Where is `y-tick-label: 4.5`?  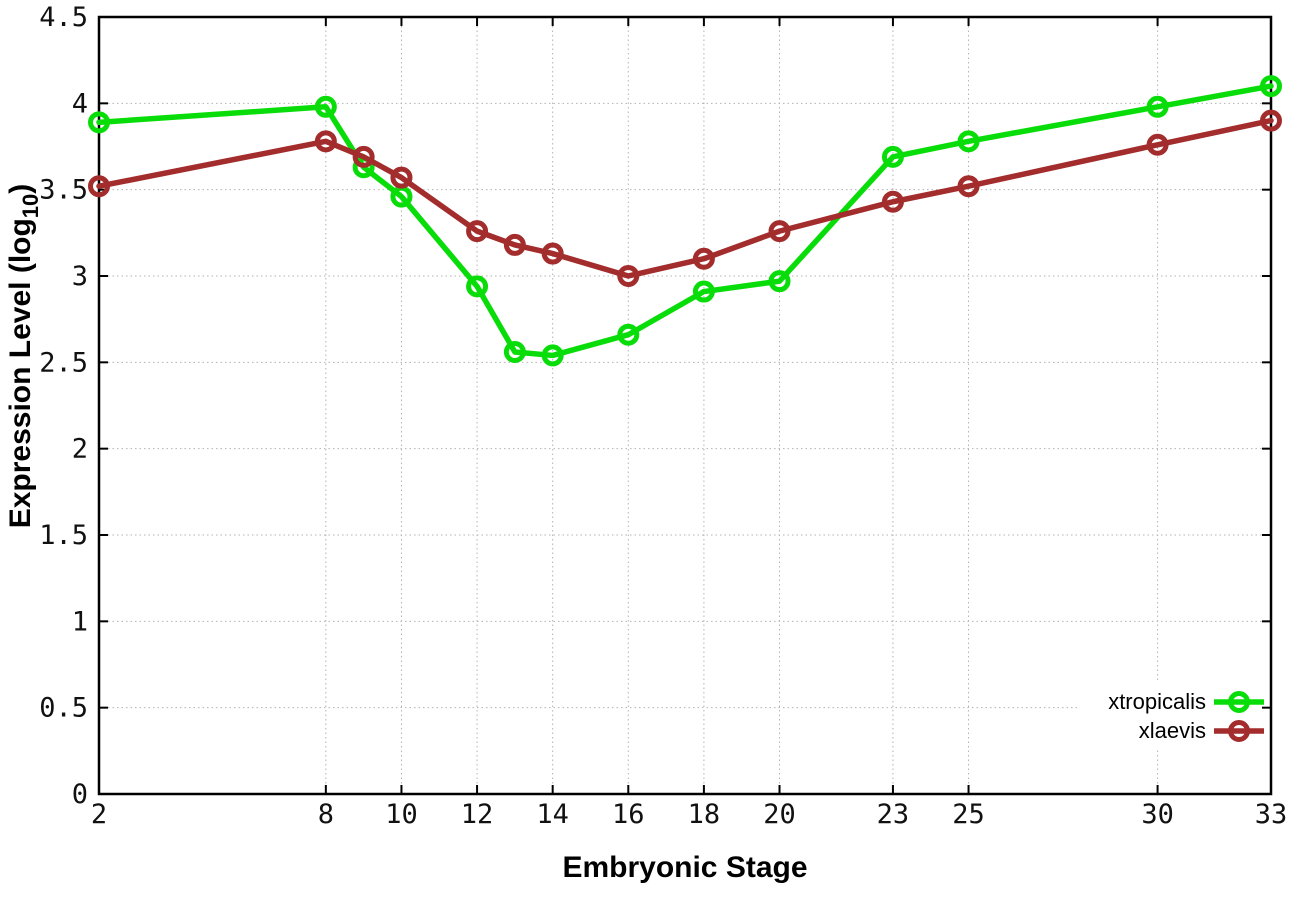
y-tick-label: 4.5 is located at coordinates (63, 17).